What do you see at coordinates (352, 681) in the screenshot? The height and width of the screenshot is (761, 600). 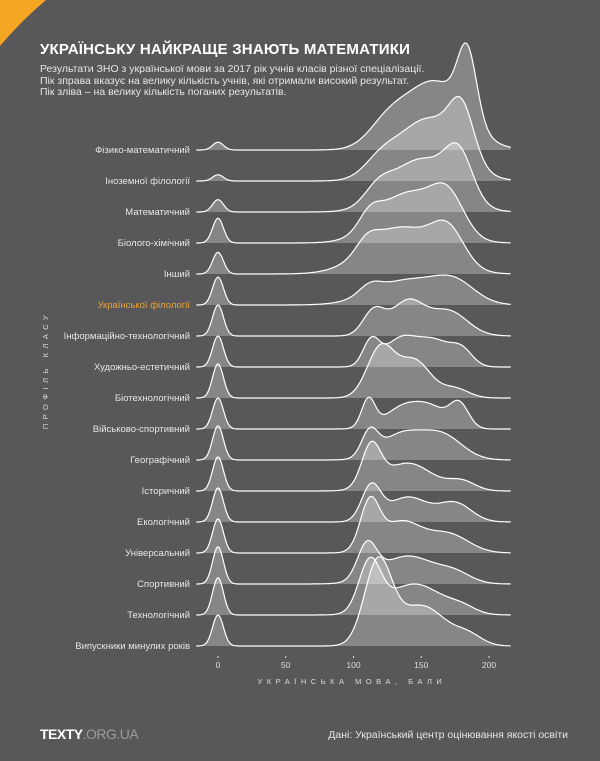 I see `x-axis-label: УКРАЇНСЬКА МОВА, БАЛИ` at bounding box center [352, 681].